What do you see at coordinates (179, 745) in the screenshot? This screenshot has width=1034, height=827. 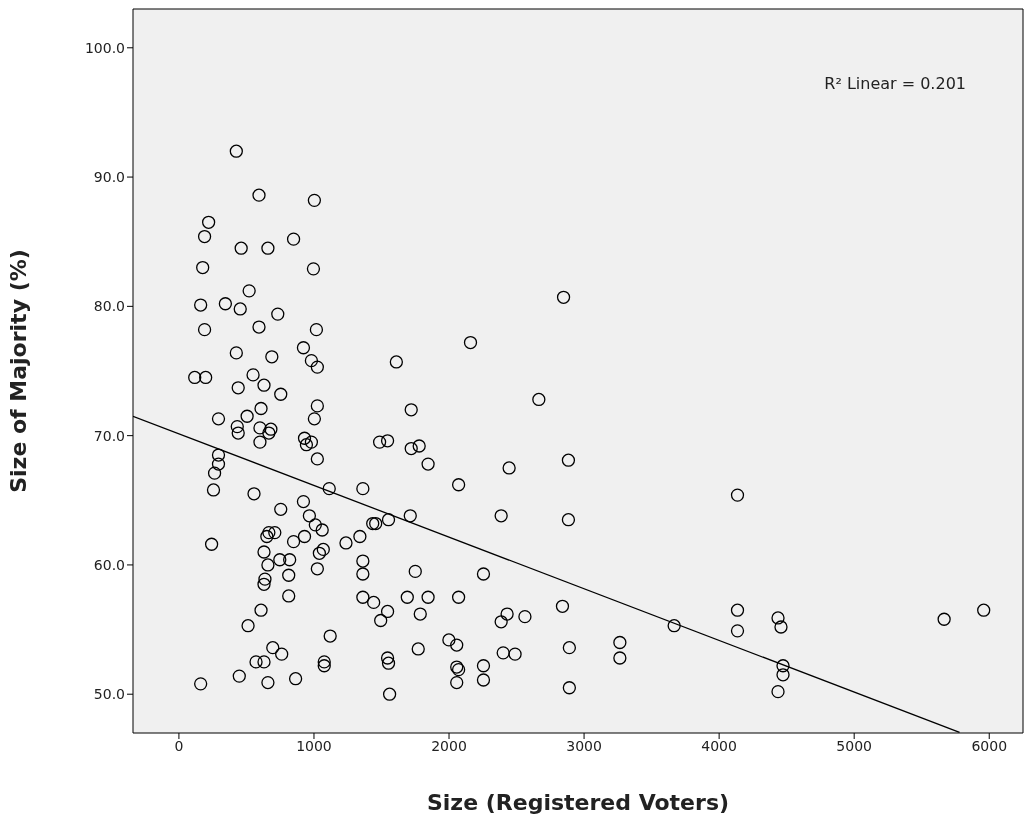 I see `x-tick-label: 0` at bounding box center [179, 745].